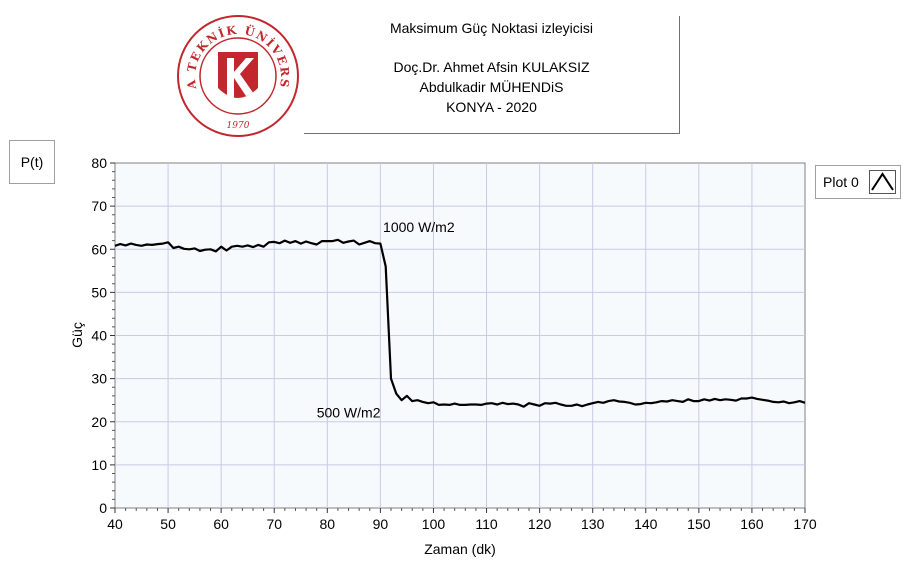 The width and height of the screenshot is (905, 567). I want to click on y-tick-label: 20, so click(99, 422).